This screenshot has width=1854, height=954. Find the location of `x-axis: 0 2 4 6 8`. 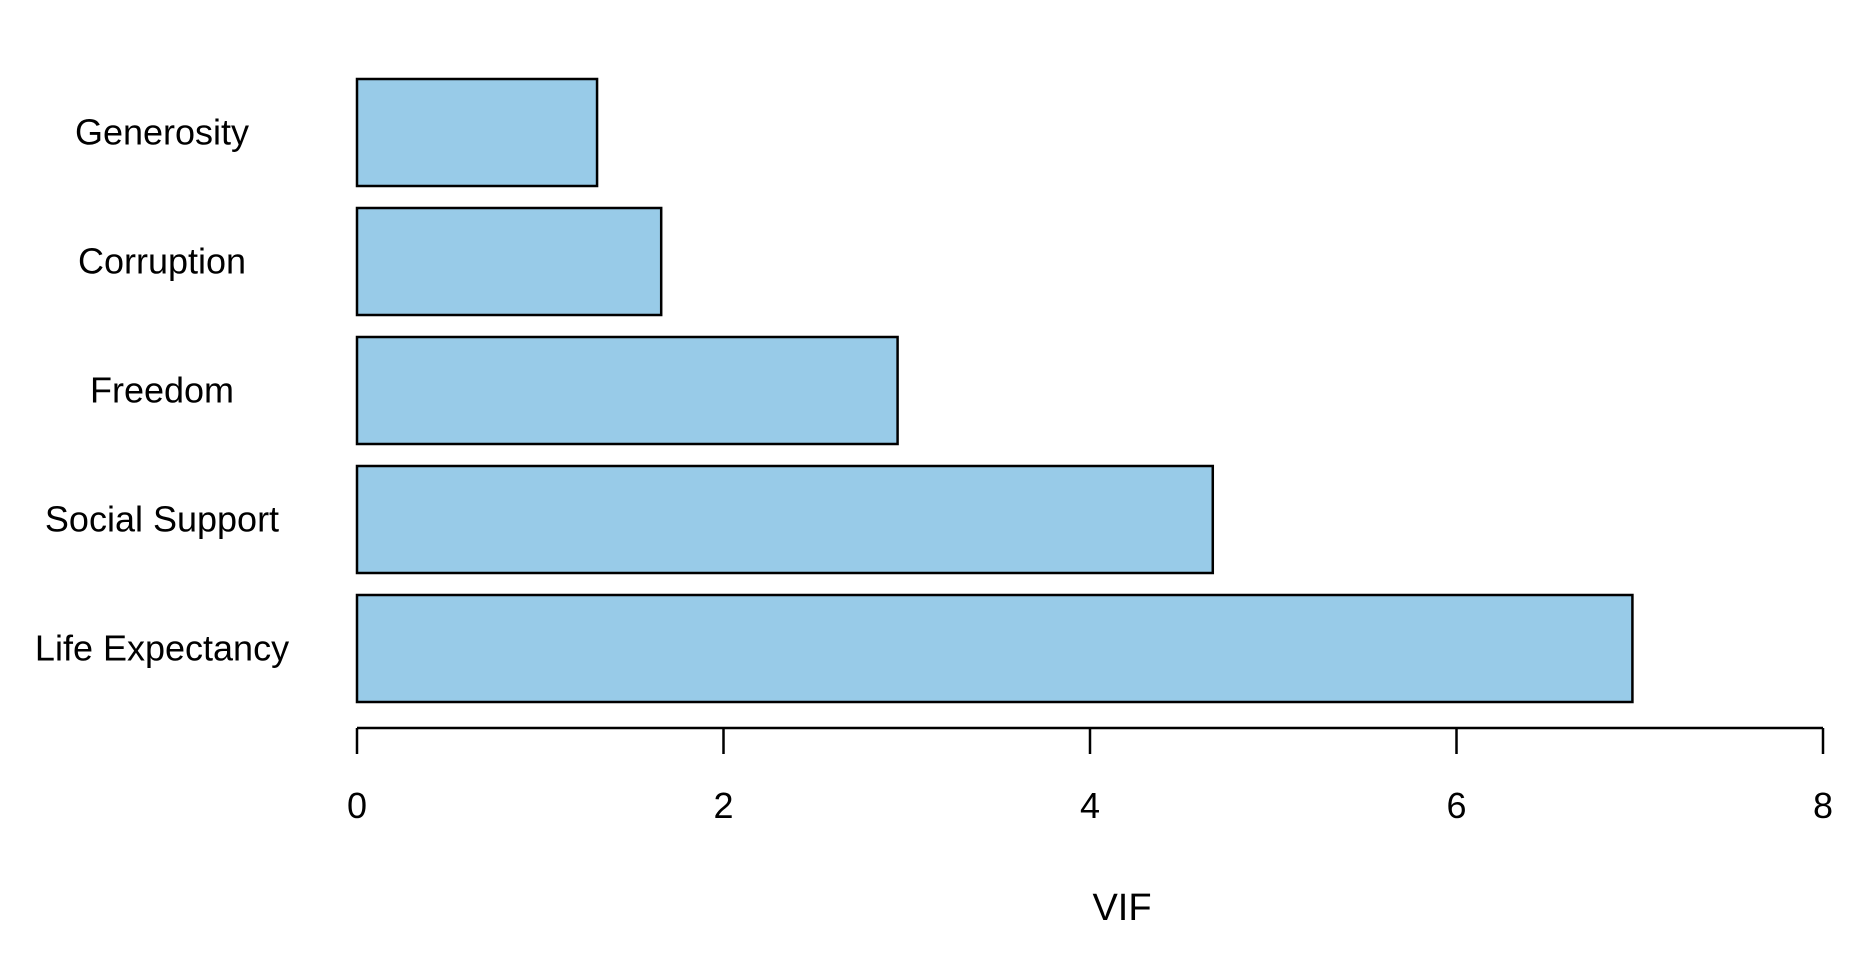

x-axis: 0 2 4 6 8 is located at coordinates (1090, 776).